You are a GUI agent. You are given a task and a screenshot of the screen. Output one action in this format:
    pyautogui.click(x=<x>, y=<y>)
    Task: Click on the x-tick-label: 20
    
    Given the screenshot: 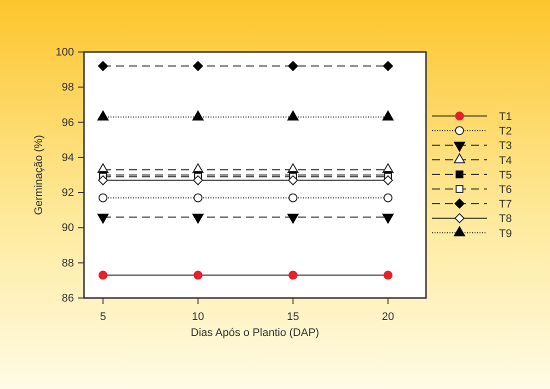 What is the action you would take?
    pyautogui.click(x=388, y=316)
    